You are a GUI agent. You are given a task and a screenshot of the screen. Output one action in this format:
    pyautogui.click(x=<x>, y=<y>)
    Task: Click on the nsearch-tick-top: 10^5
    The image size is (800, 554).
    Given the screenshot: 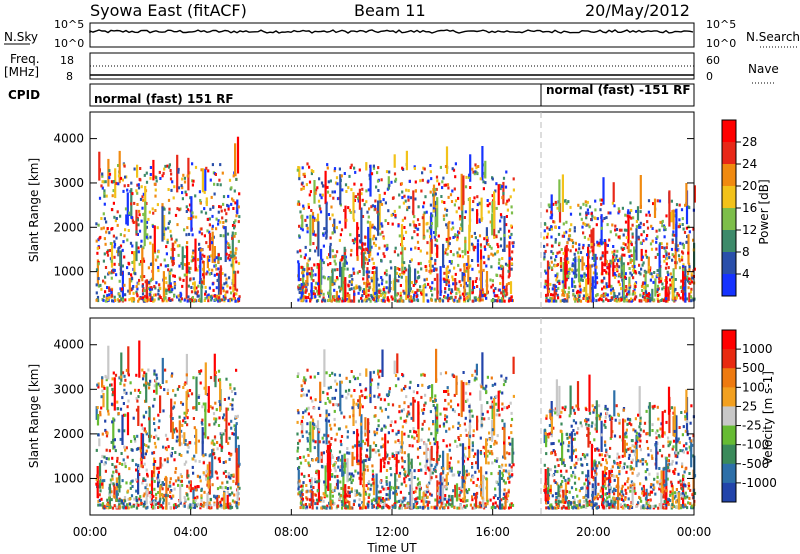 What is the action you would take?
    pyautogui.click(x=721, y=24)
    